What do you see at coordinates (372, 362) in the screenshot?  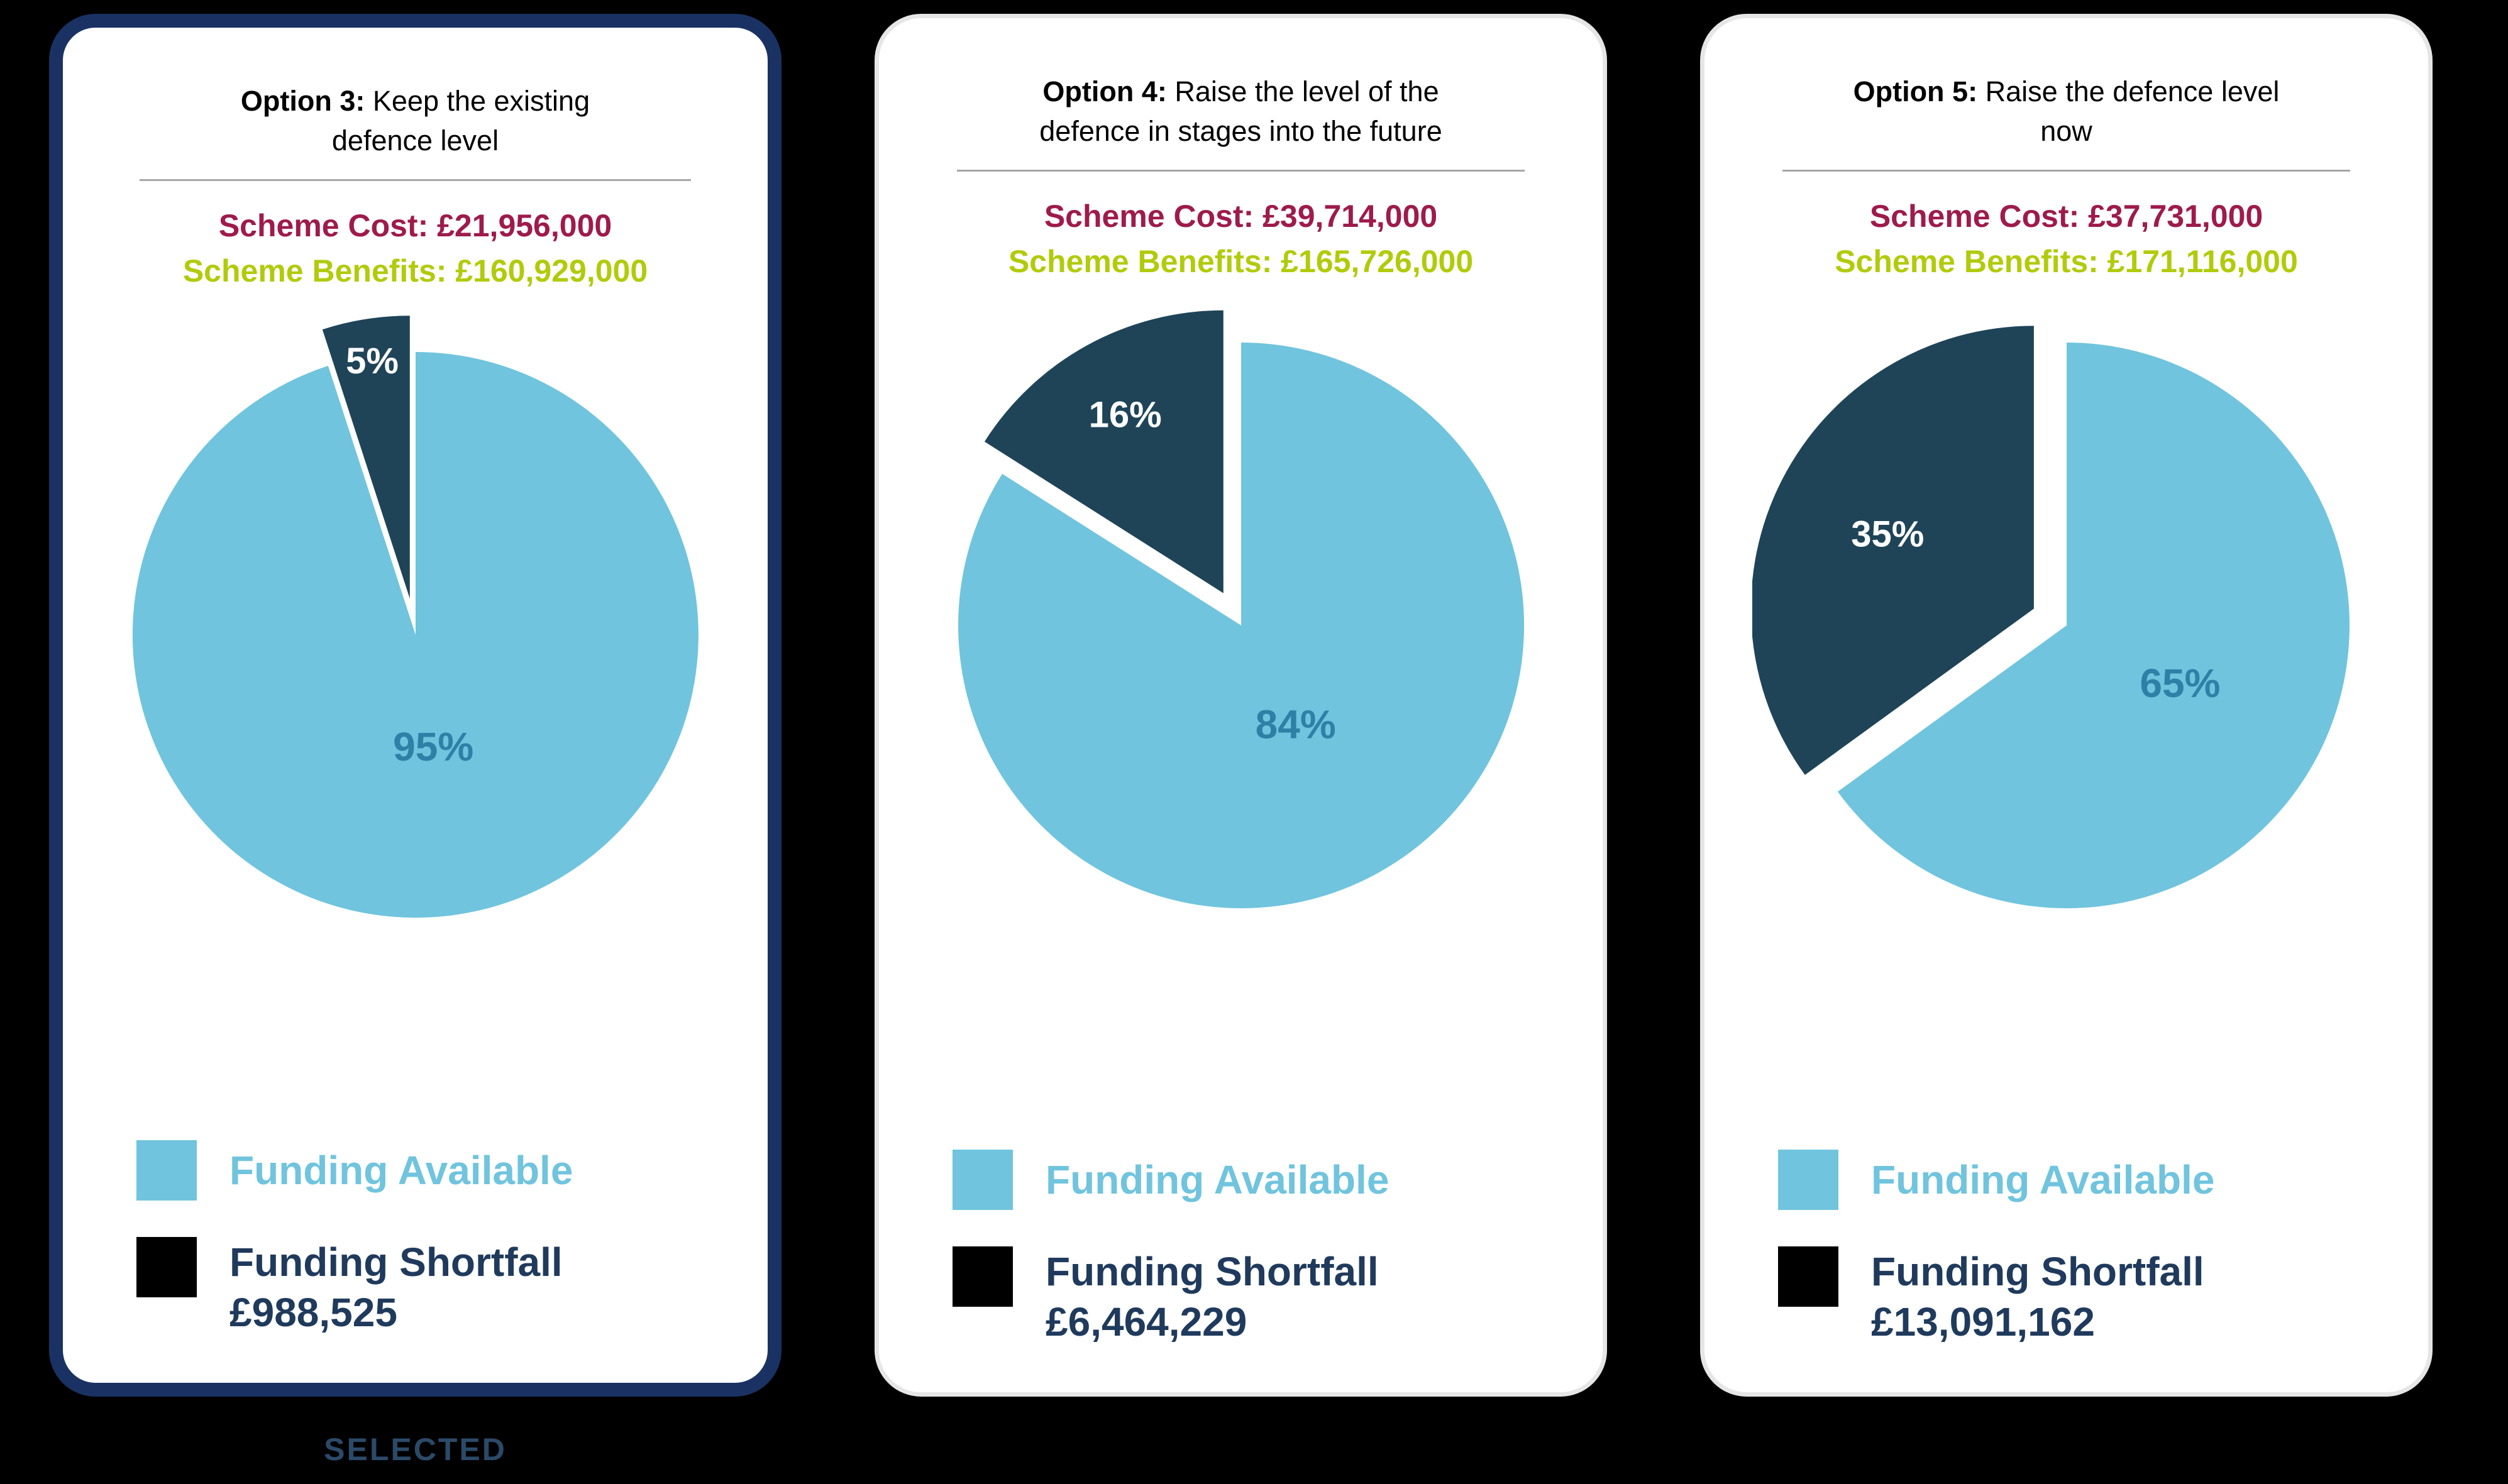 I see `shortfall-percent-label: 5%` at bounding box center [372, 362].